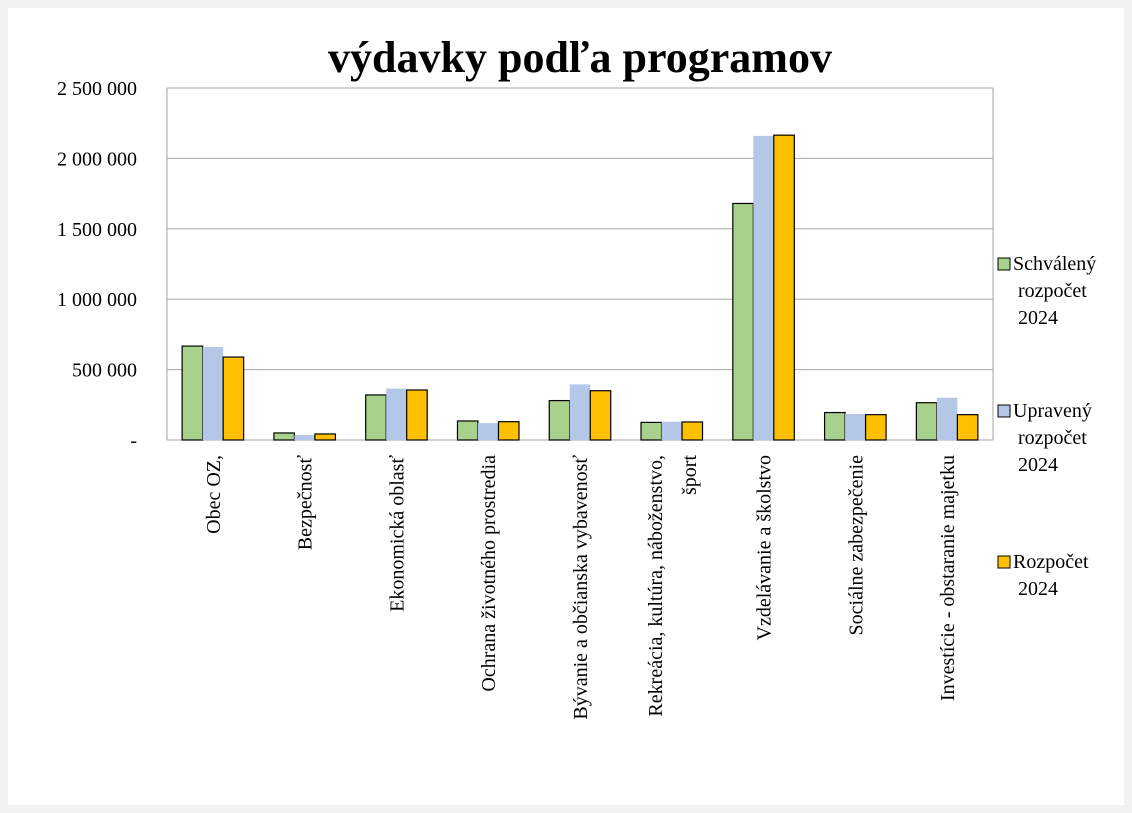 Image resolution: width=1132 pixels, height=813 pixels. What do you see at coordinates (1051, 575) in the screenshot?
I see `legend-label: Rozpočet 2024` at bounding box center [1051, 575].